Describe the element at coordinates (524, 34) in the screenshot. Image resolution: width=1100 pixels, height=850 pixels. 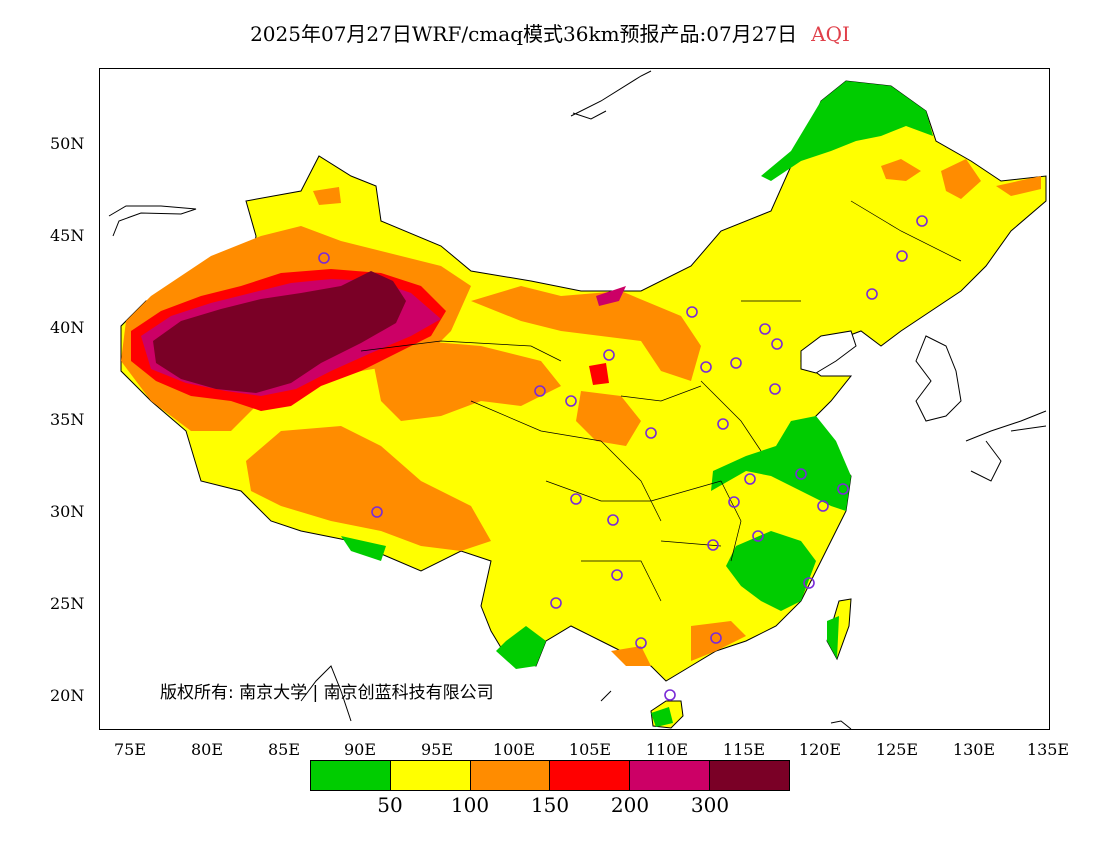
I see `title-main: 2025年07月27日WRF/cmaq模式36km预报产品:07月27日` at that location.